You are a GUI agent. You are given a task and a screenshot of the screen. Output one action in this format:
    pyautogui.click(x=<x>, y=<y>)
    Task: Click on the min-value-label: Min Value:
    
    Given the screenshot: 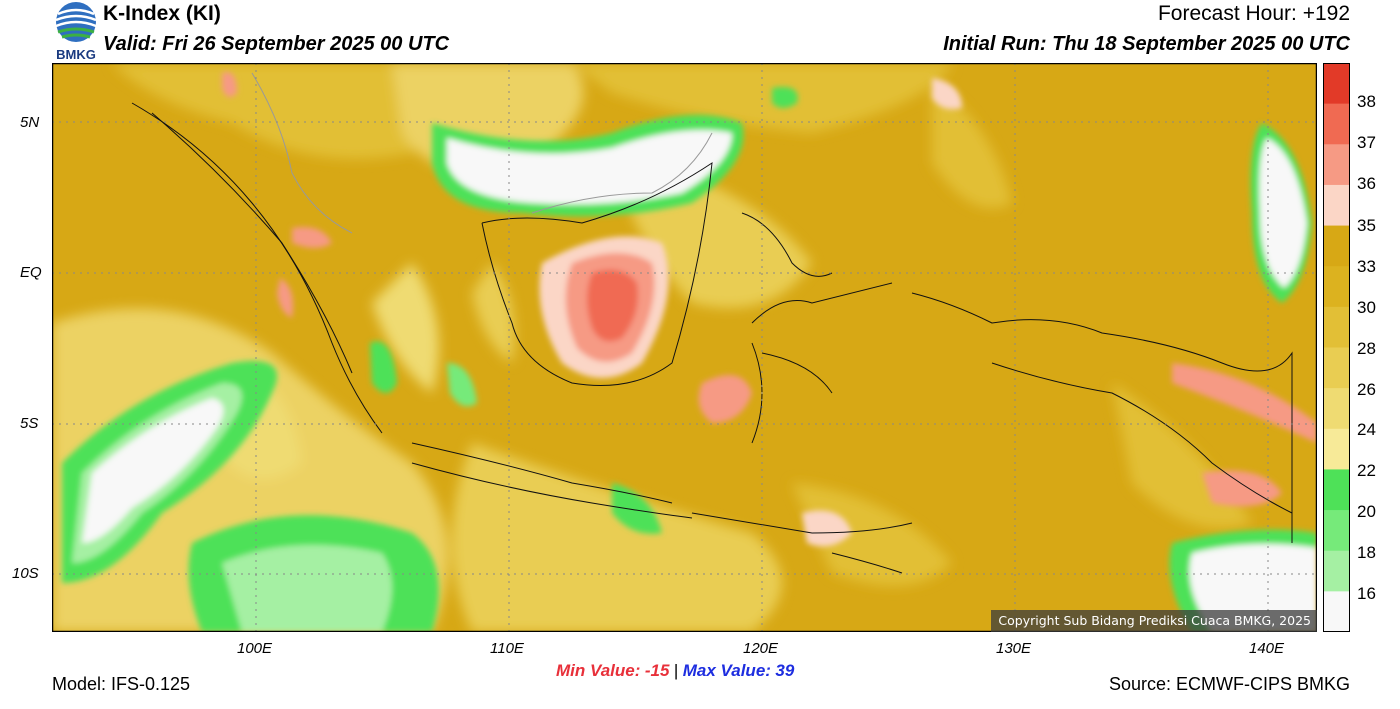 What is the action you would take?
    pyautogui.click(x=598, y=670)
    